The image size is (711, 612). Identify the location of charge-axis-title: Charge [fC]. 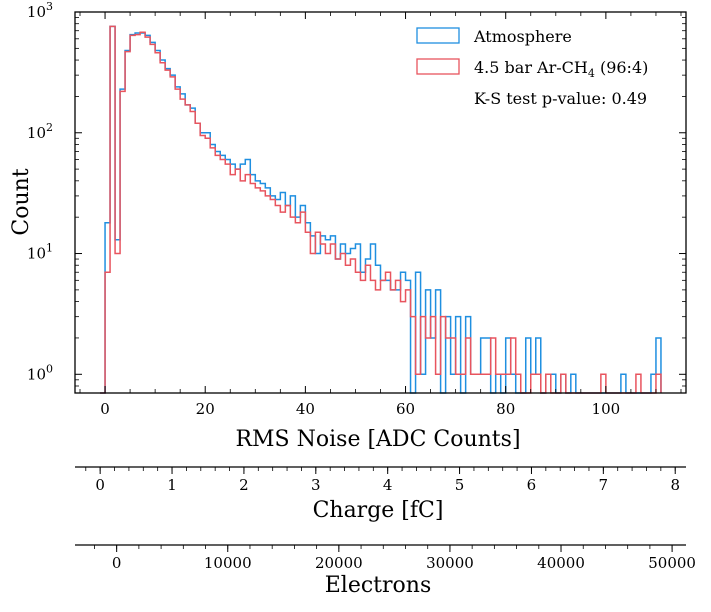
(378, 510).